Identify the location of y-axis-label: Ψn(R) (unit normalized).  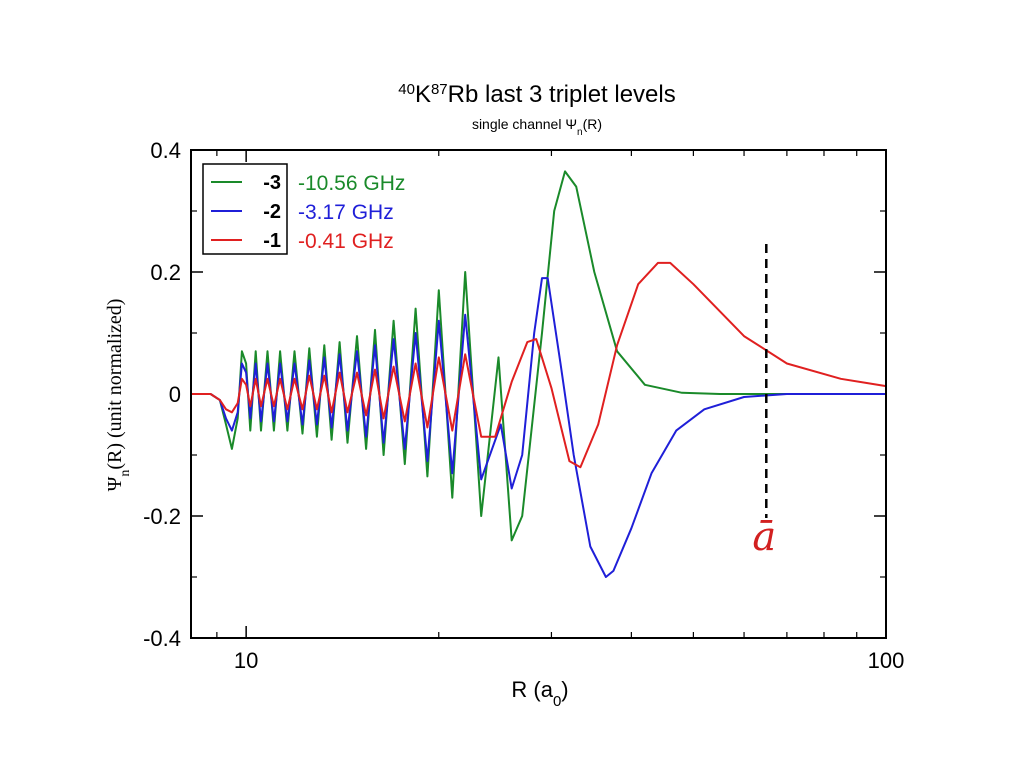
(118, 395).